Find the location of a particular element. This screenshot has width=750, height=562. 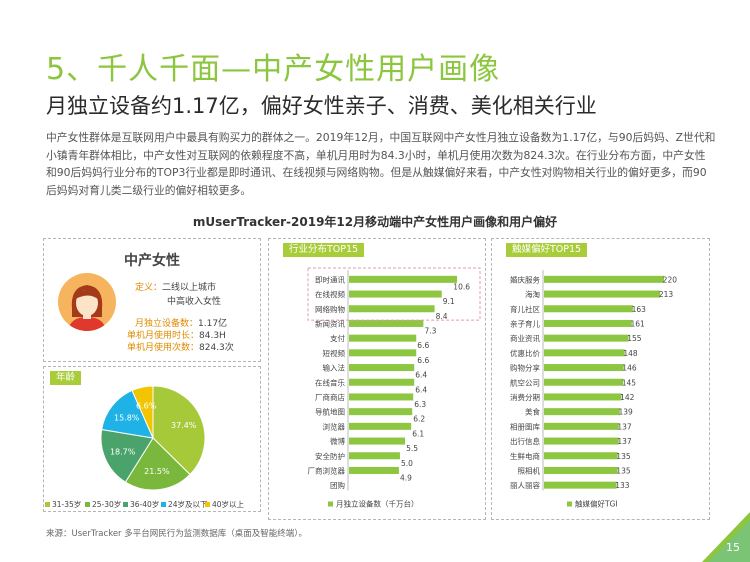

value-label: 148 is located at coordinates (630, 353).